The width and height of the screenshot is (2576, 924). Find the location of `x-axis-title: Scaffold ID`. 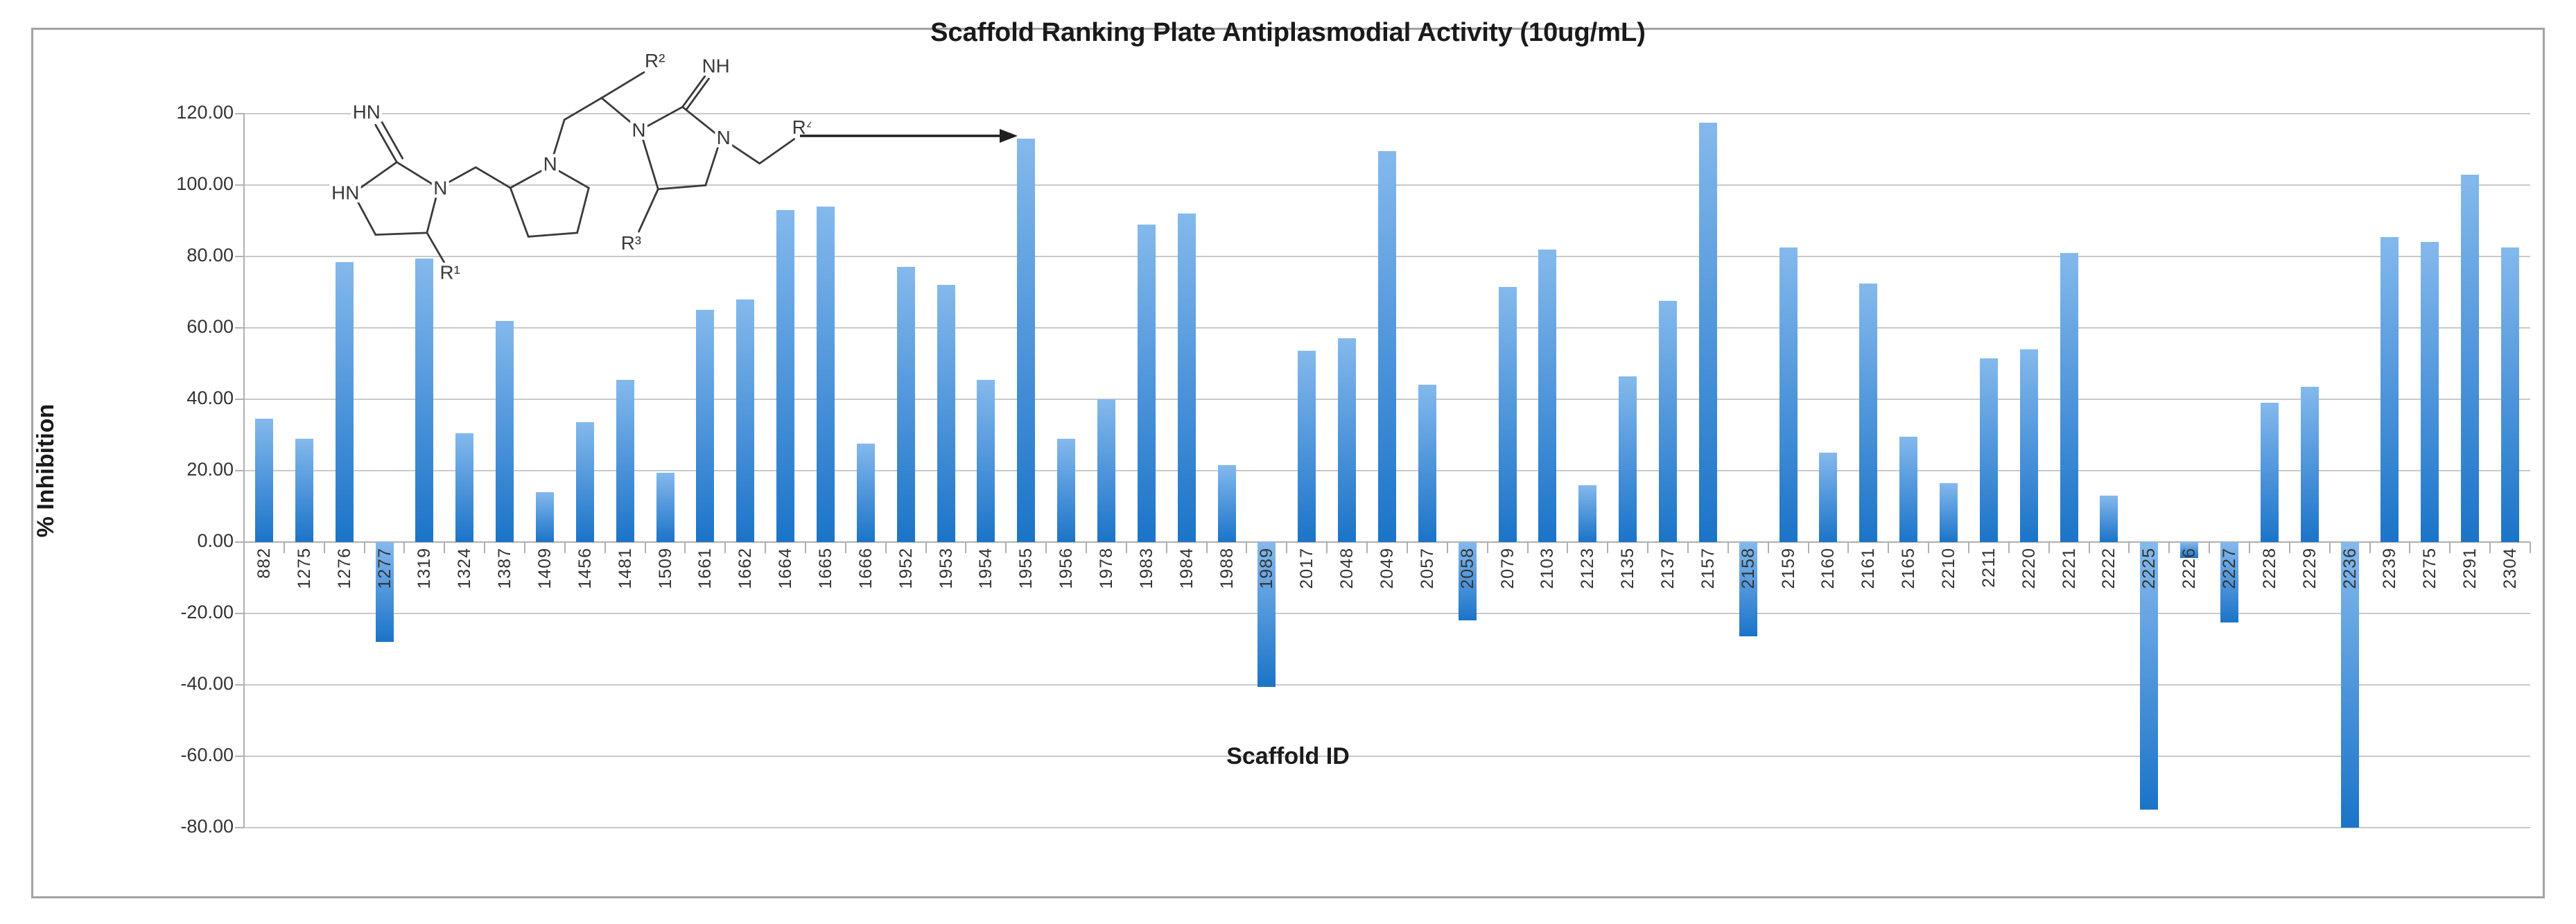

x-axis-title: Scaffold ID is located at coordinates (1288, 756).